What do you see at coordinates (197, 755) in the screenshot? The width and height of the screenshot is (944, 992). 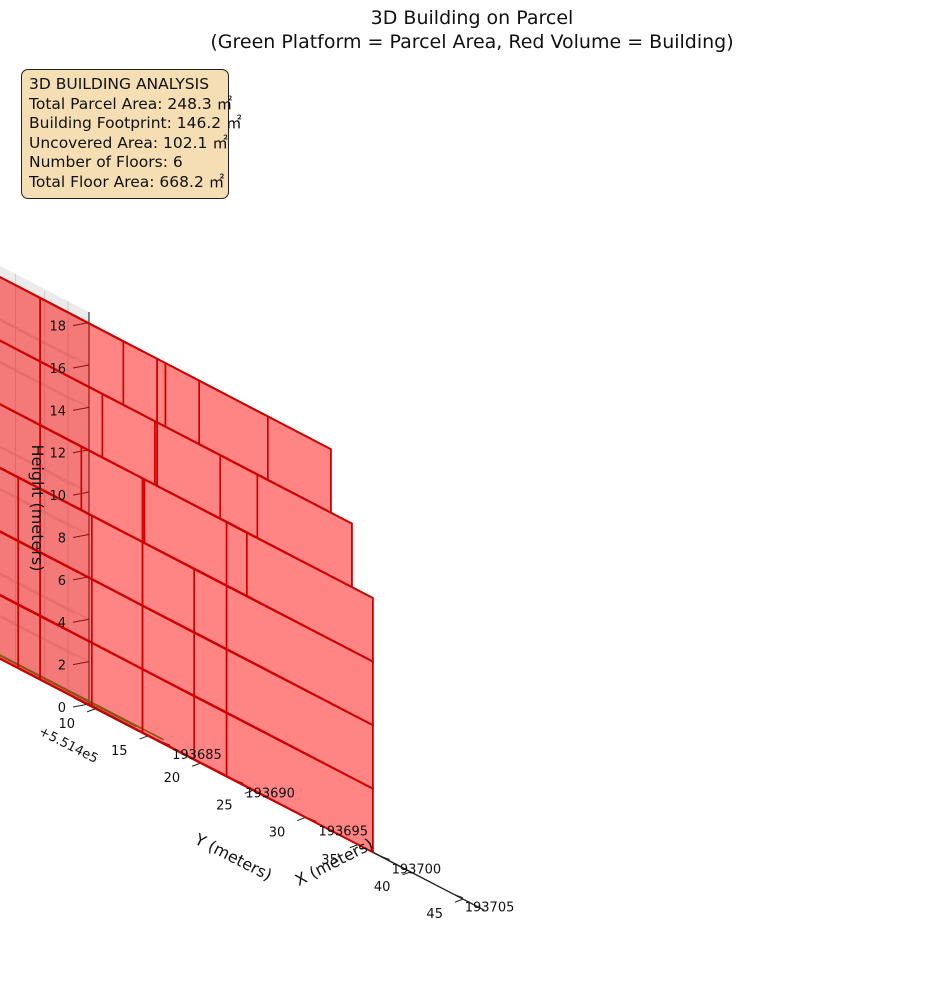 I see `x-tick-label-0: 193685` at bounding box center [197, 755].